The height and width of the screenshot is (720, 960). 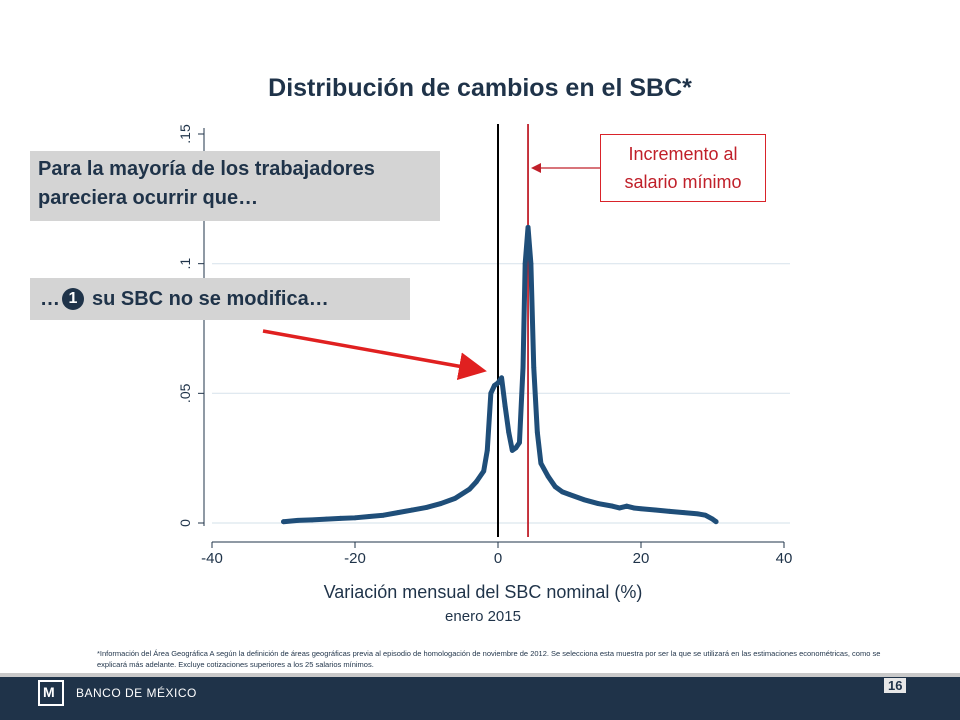 I want to click on y-tick-label: .15, so click(x=185, y=134).